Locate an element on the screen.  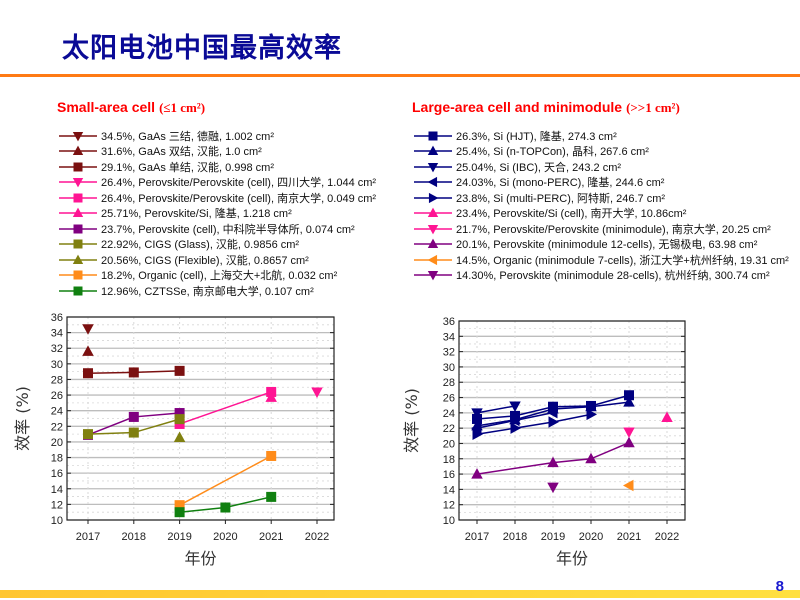
legend-item: 34.5%, GaAs 三结, 德融, 1.002 cm² is located at coordinates (216, 136).